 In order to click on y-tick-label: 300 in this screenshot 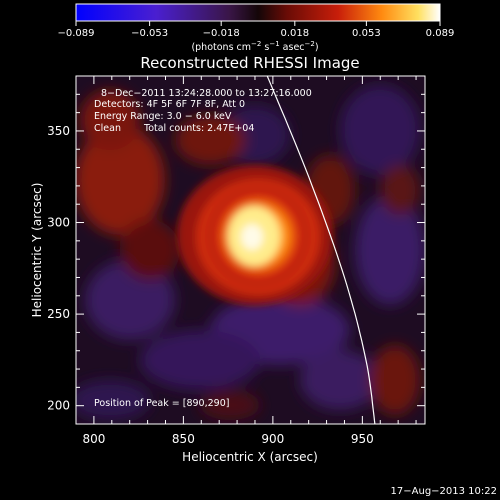, I will do `click(58, 223)`.